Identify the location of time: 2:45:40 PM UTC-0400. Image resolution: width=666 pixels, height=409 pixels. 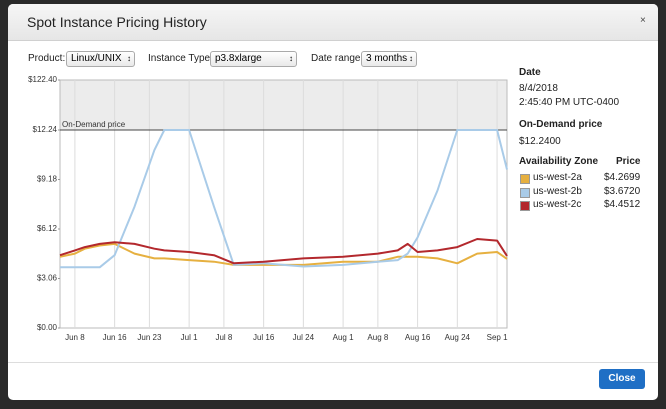
(569, 102).